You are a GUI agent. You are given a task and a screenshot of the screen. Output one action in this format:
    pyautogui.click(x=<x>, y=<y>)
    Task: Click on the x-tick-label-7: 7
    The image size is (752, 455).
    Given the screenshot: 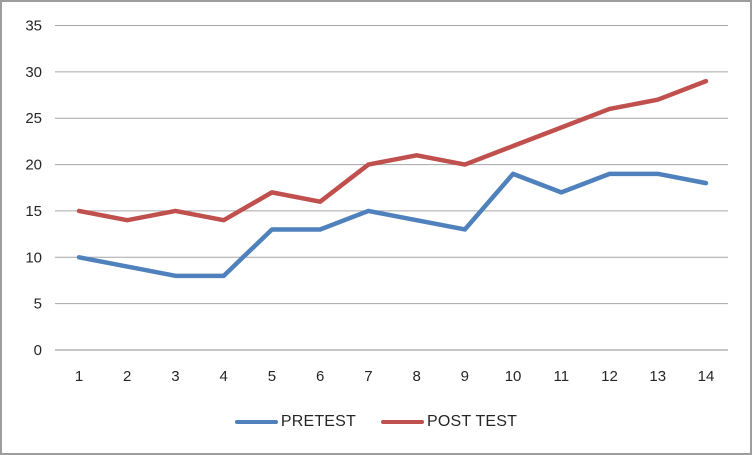 What is the action you would take?
    pyautogui.click(x=368, y=376)
    